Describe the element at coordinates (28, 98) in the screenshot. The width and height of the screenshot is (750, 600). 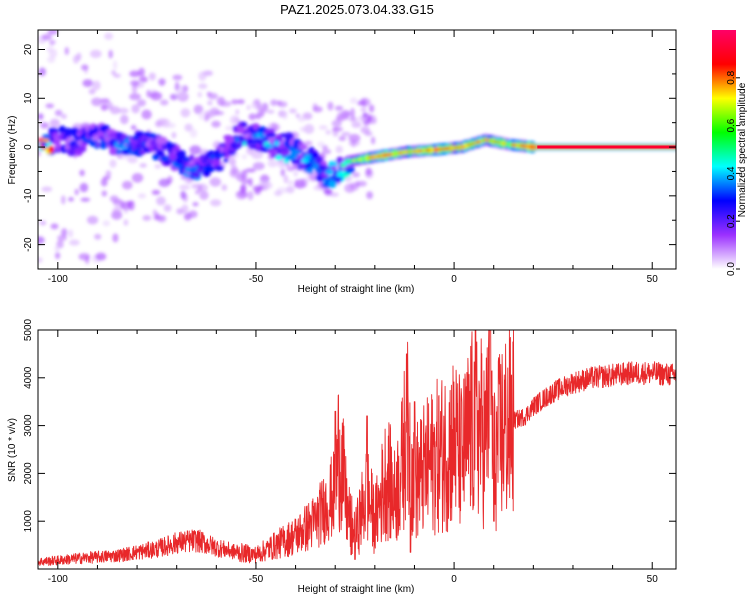
I see `spectrogram-y-tick-label: 10` at that location.